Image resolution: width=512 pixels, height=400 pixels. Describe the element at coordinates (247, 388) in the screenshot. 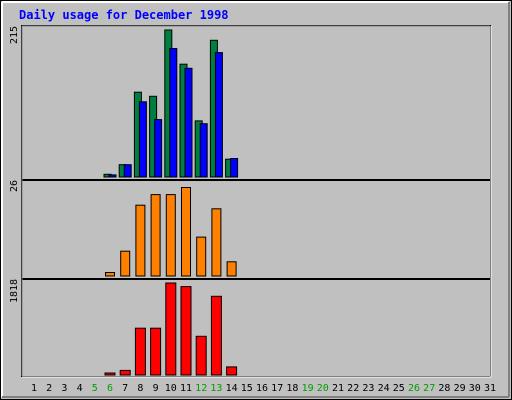

I see `x-tick-label-day-15: 15` at that location.